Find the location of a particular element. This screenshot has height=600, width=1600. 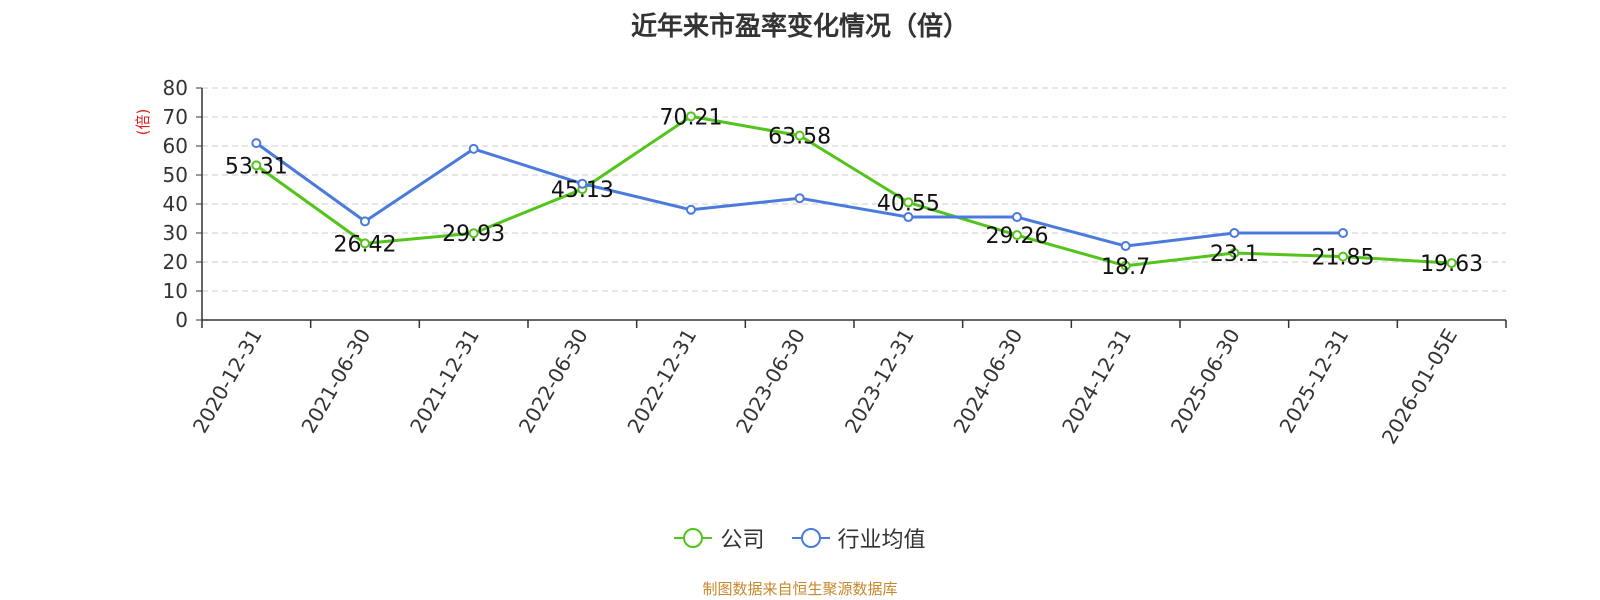

company-data-label: 70.21 is located at coordinates (691, 117).